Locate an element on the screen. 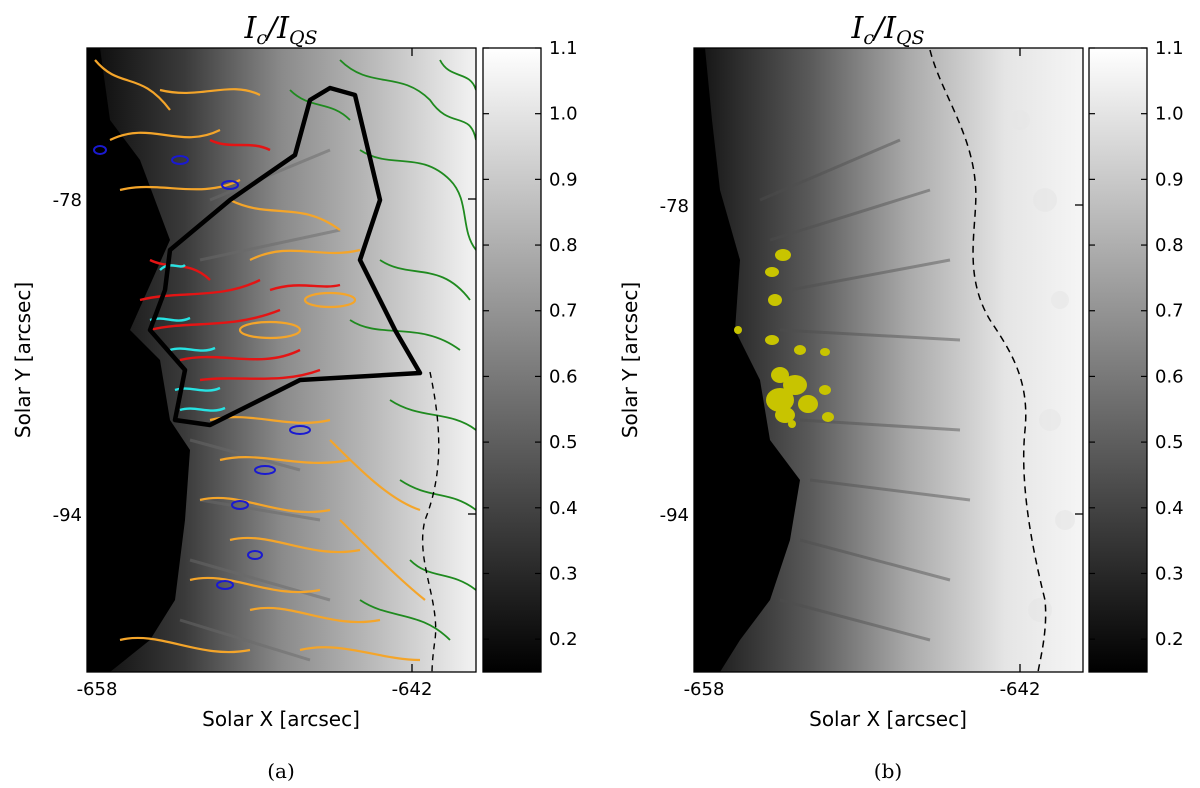 The image size is (1200, 788). caption-a: (a) is located at coordinates (281, 771).